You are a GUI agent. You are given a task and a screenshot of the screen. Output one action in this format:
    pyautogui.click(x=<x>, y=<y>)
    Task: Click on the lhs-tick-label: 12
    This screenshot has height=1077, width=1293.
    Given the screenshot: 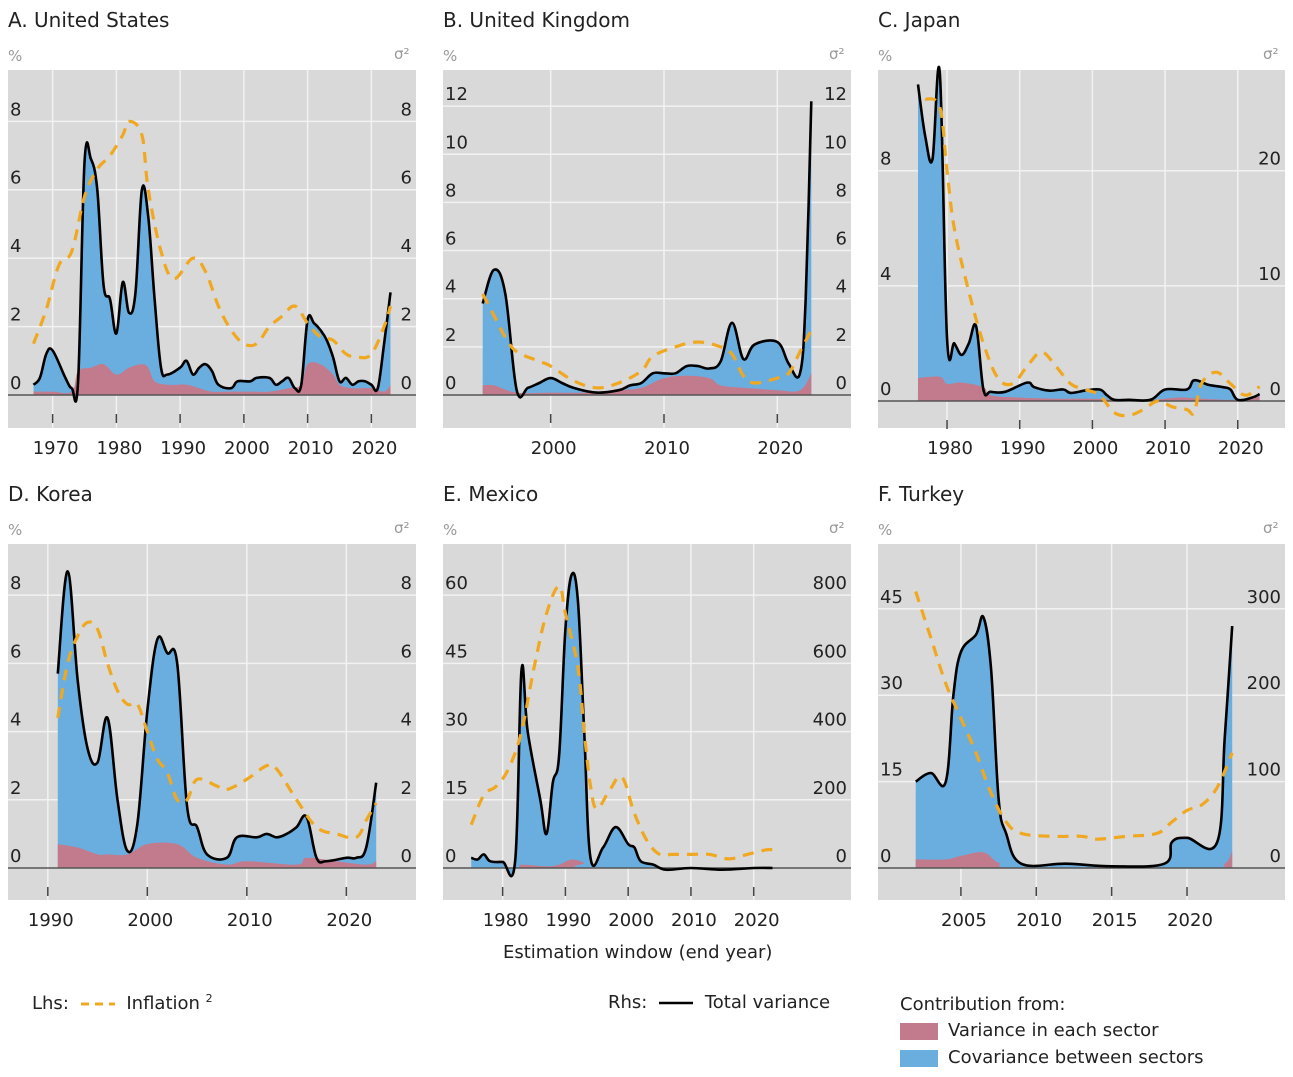 What is the action you would take?
    pyautogui.click(x=456, y=94)
    